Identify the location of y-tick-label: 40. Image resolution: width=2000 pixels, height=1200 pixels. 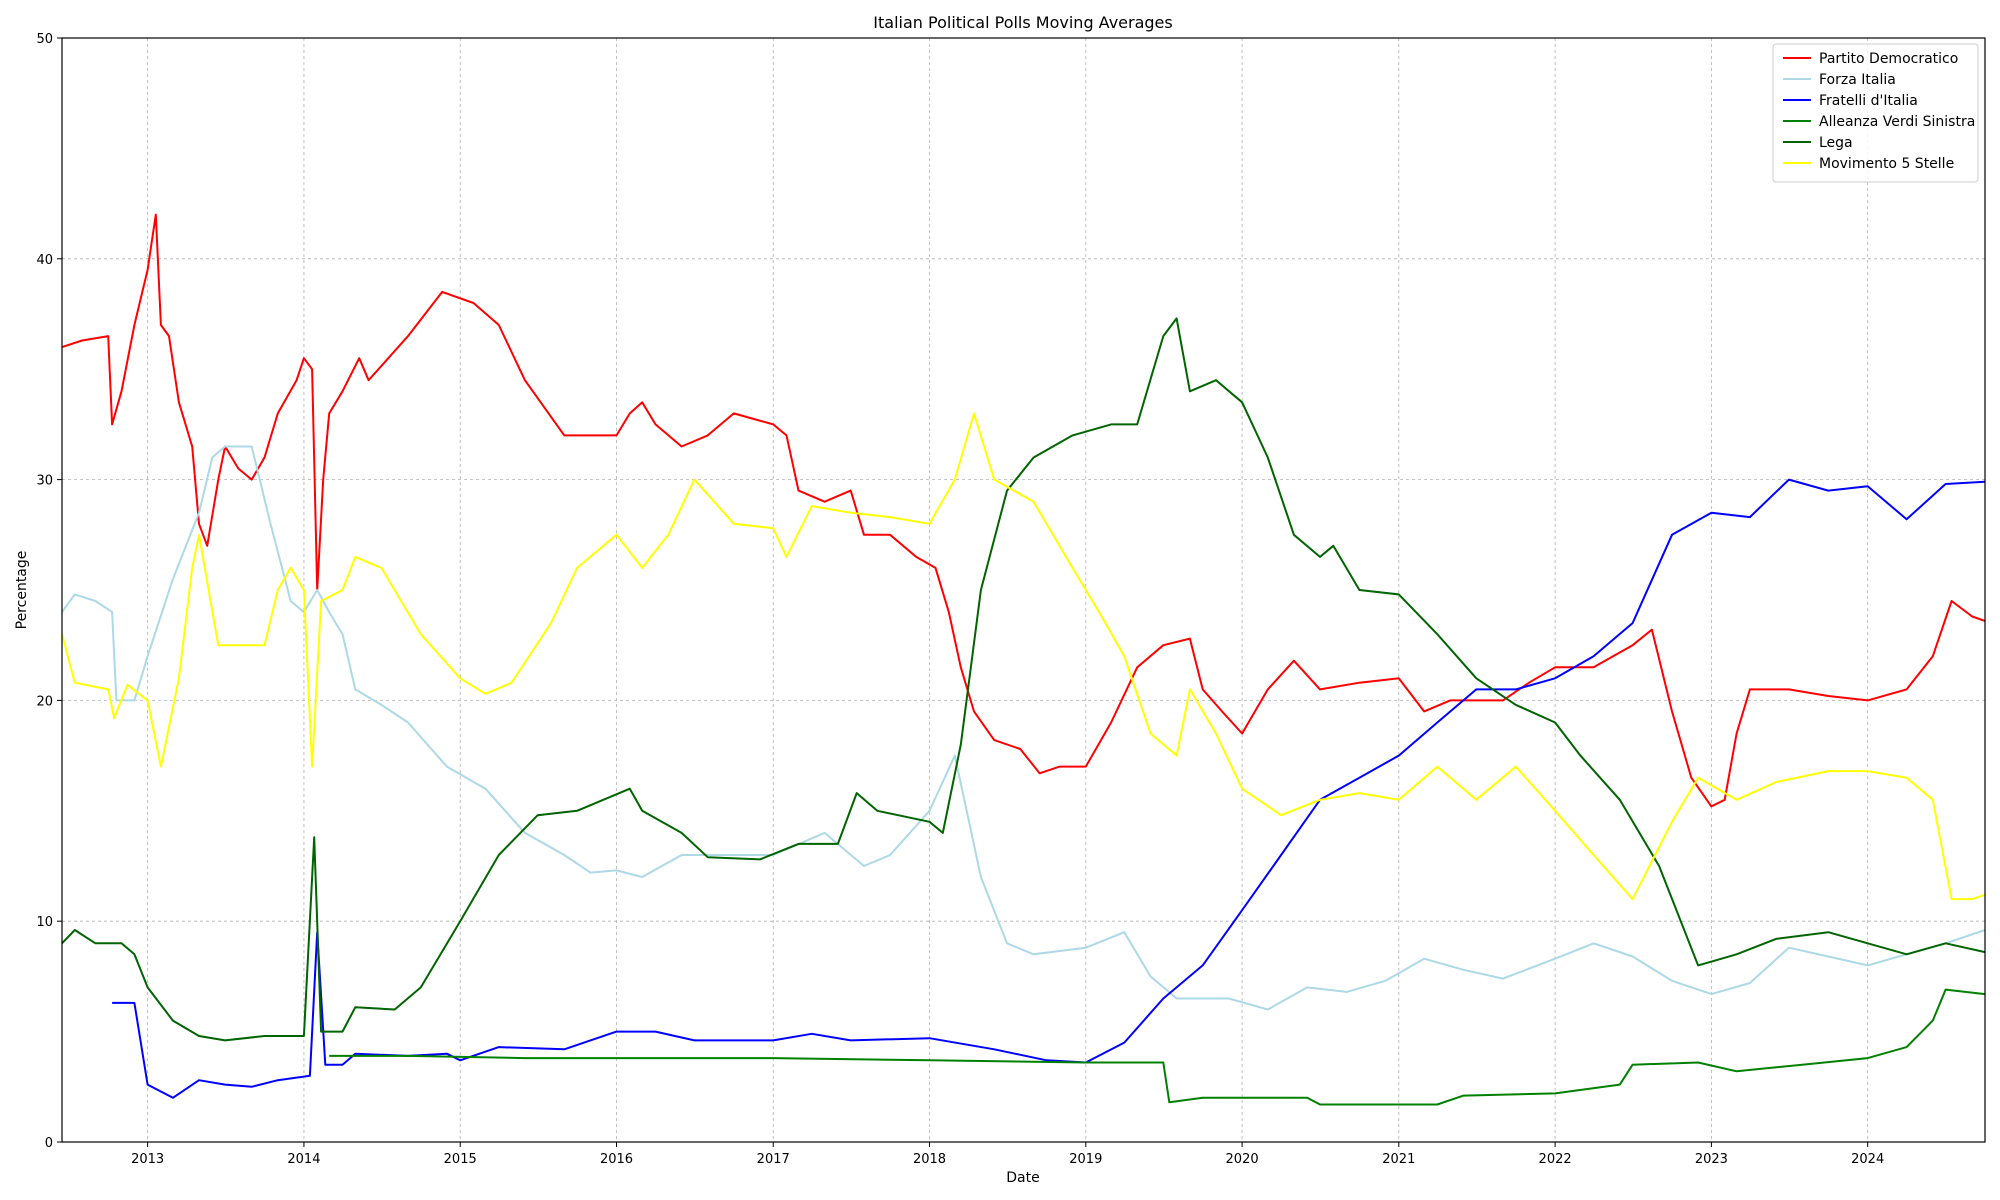
(44, 260).